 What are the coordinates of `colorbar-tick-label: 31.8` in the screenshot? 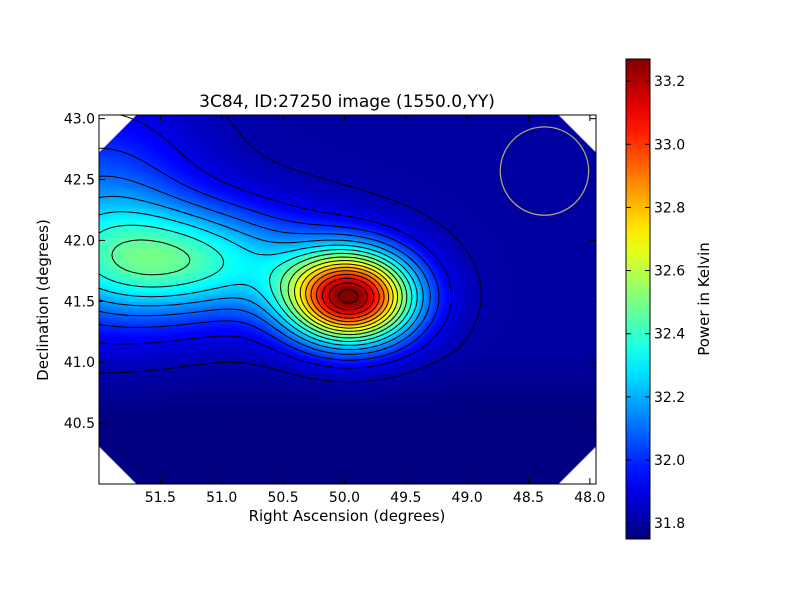 It's located at (669, 524).